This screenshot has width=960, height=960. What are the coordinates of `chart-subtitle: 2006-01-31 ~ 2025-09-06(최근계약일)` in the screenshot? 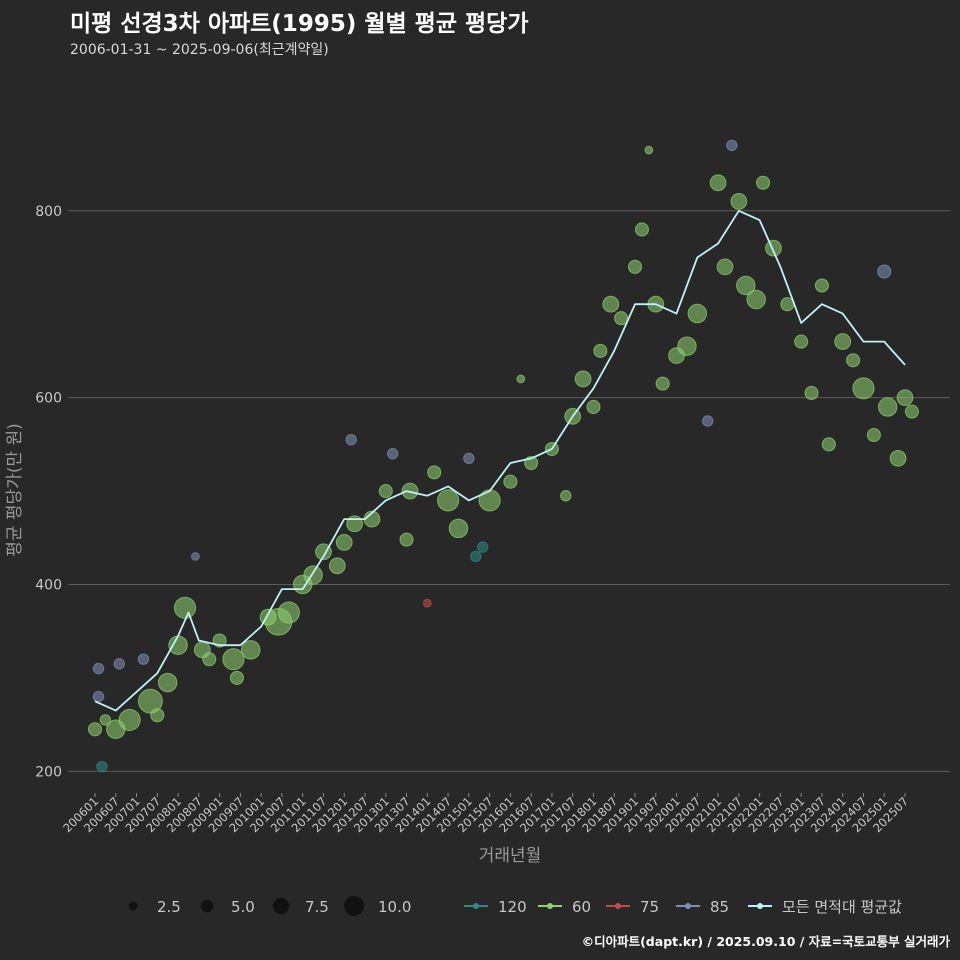 It's located at (199, 50).